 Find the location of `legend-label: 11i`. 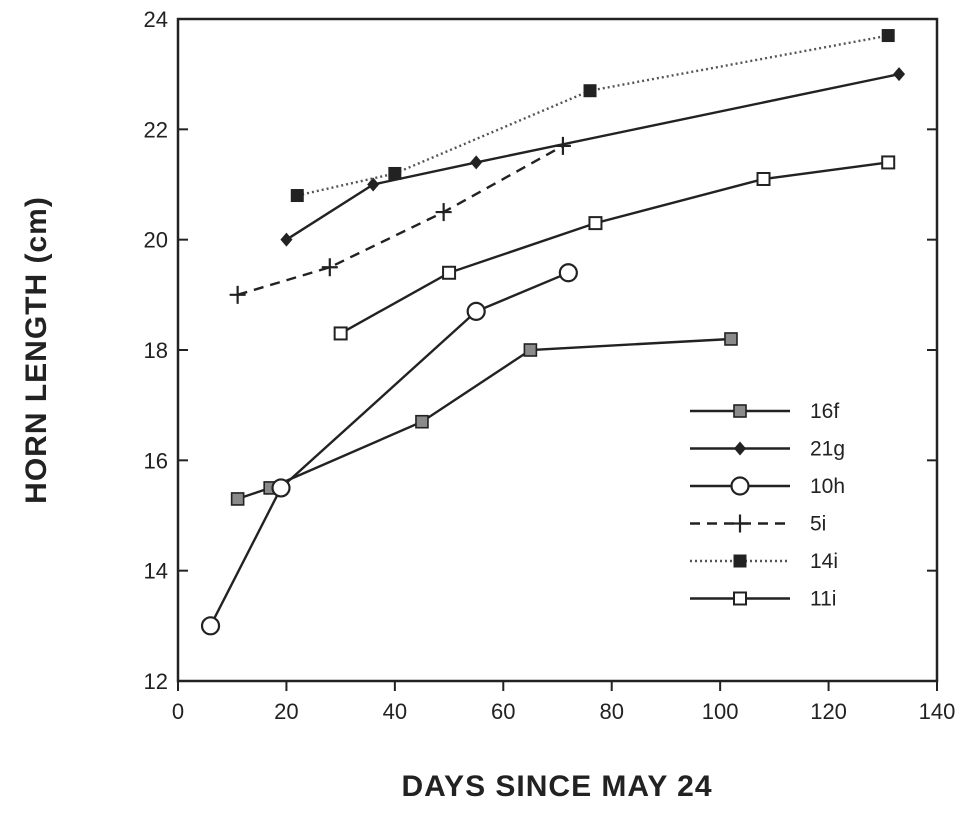

legend-label: 11i is located at coordinates (823, 599).